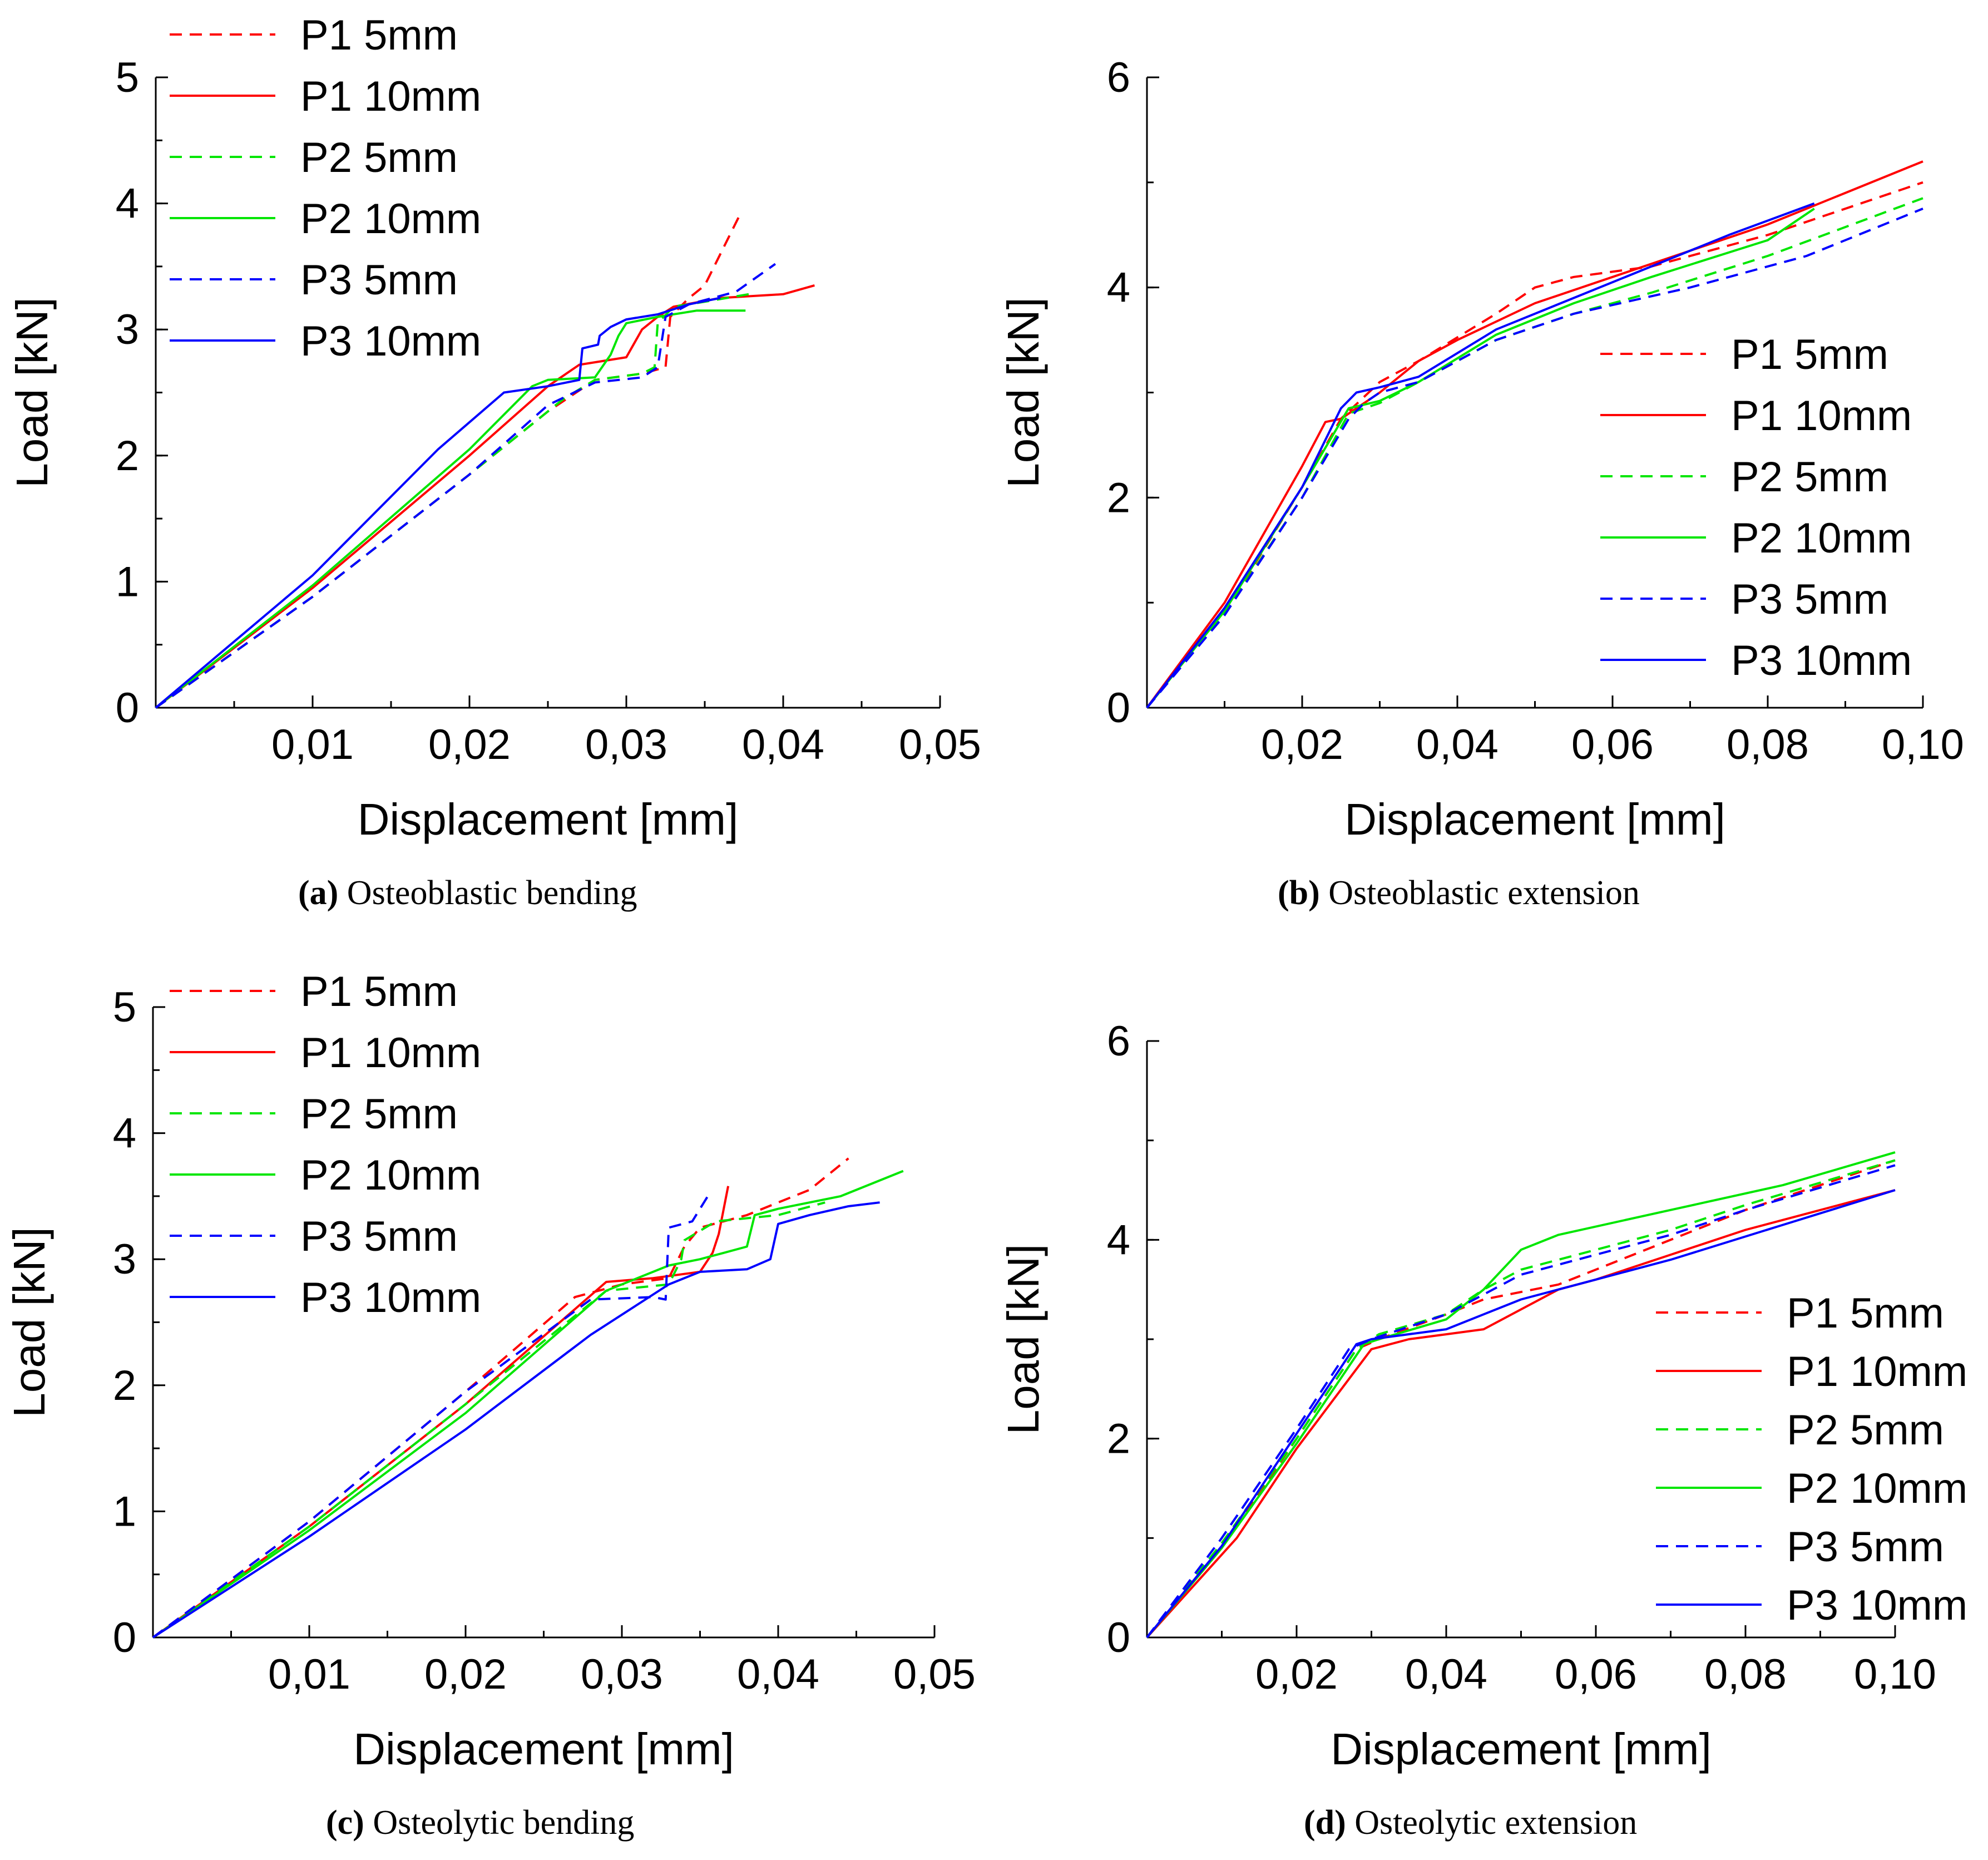 Image resolution: width=1988 pixels, height=1860 pixels. Describe the element at coordinates (345, 1823) in the screenshot. I see `caption-letter-c: (c)` at that location.